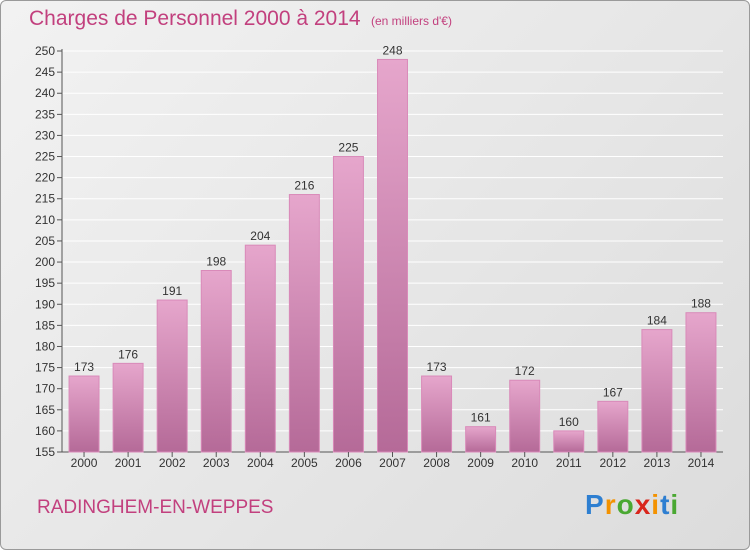  Describe the element at coordinates (437, 414) in the screenshot. I see `bar-2008` at that location.